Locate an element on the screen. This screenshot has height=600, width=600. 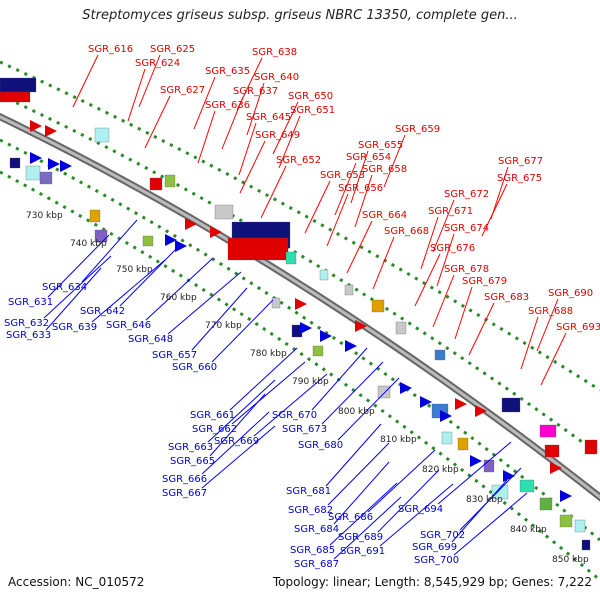
gene-label-upper: SGR_656 is located at coordinates (360, 188).